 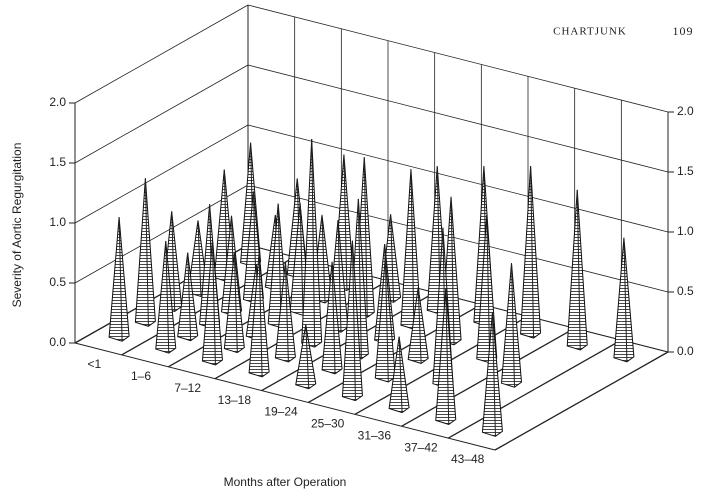 I want to click on x-tick-label: 13–18, so click(x=235, y=400).